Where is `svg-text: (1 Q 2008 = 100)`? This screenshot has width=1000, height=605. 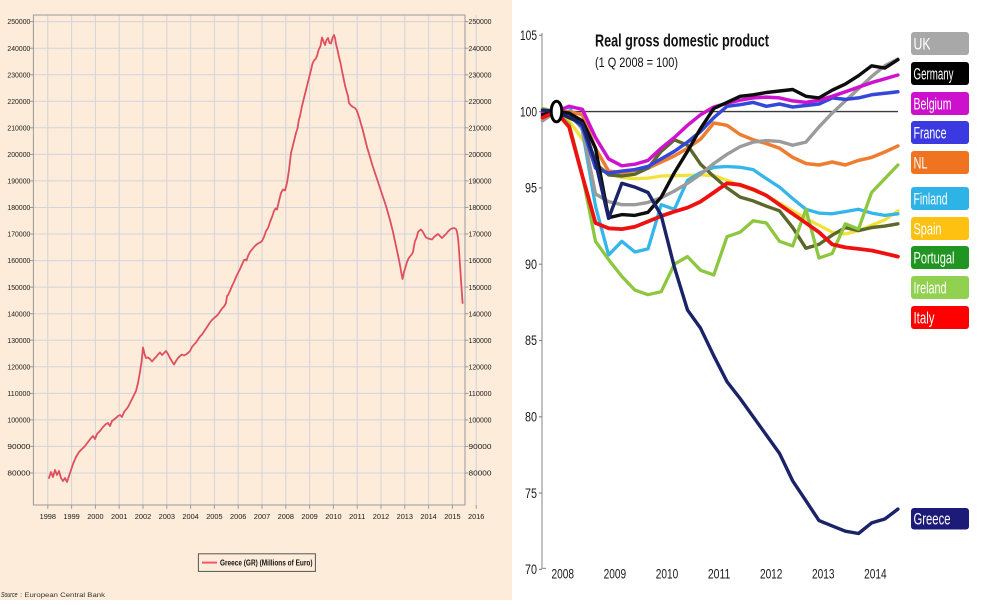
svg-text: (1 Q 2008 = 100) is located at coordinates (636, 62).